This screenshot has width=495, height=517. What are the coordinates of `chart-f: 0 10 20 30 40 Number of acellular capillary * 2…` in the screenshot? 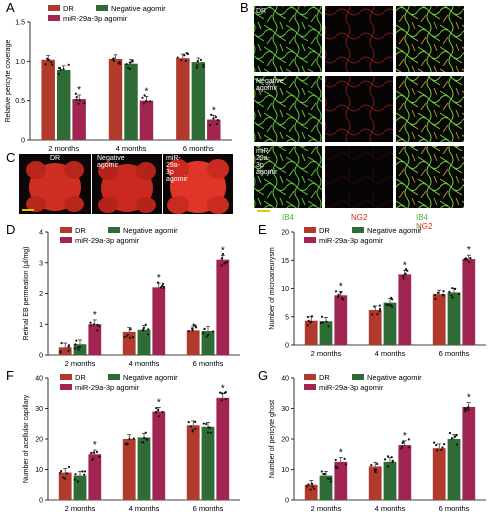 It's located at (131, 443).